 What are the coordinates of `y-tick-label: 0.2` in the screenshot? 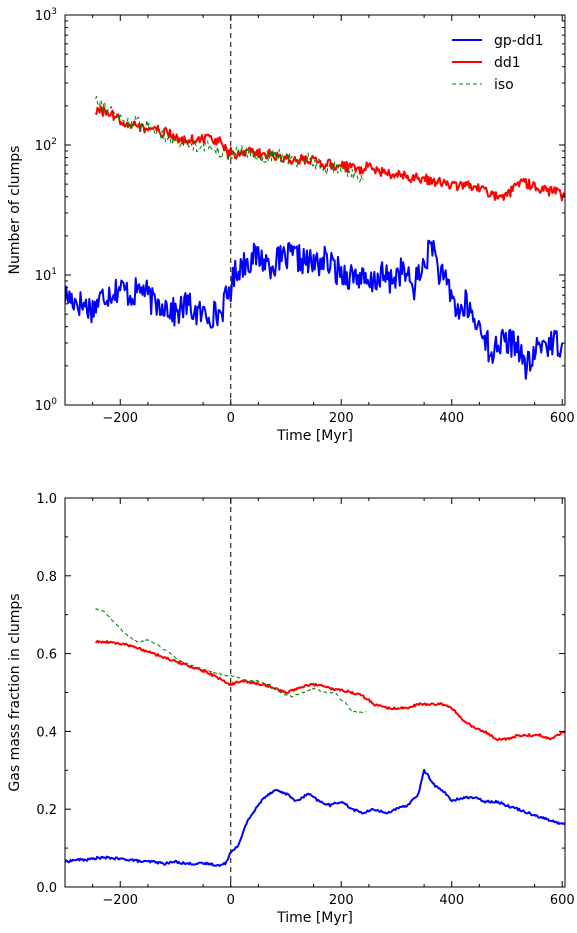 It's located at (46, 810).